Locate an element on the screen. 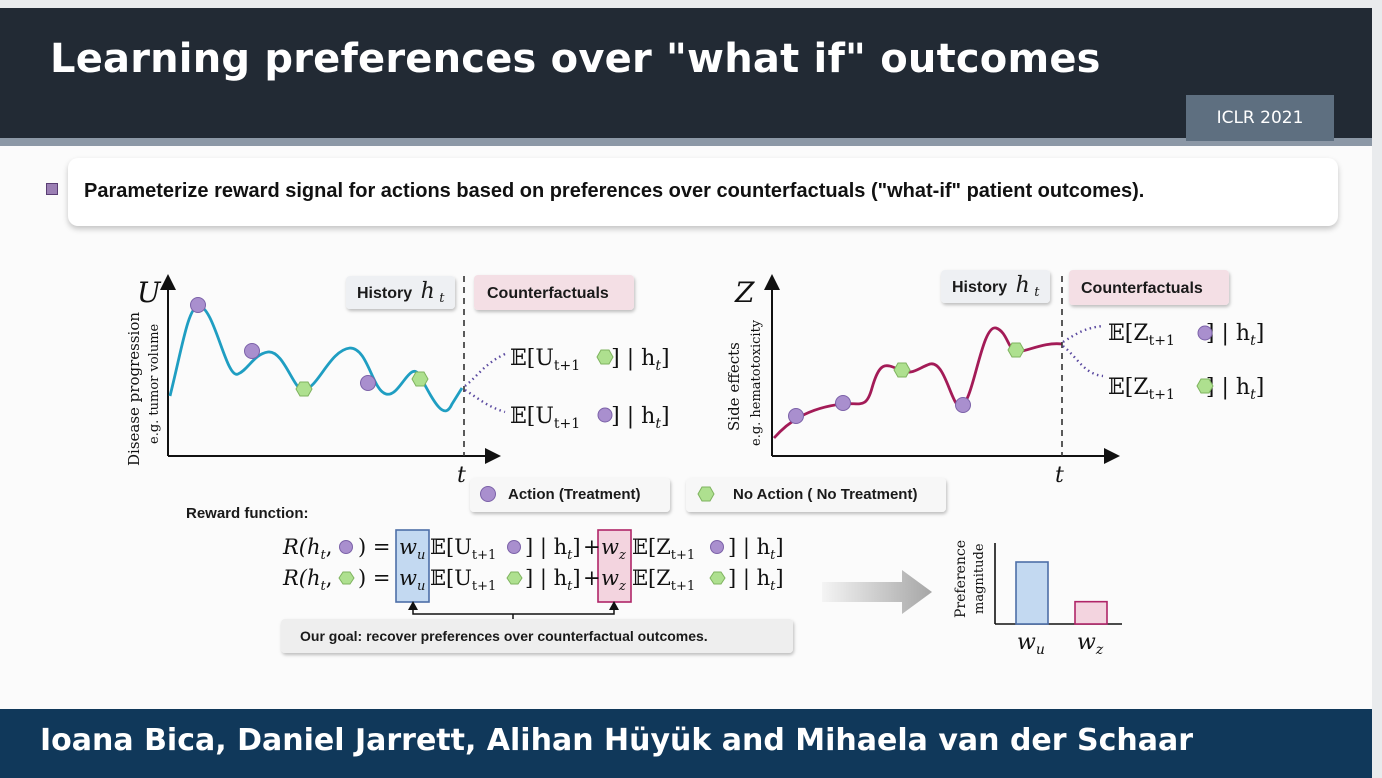 The image size is (1382, 778). right-counterfactual-tag is located at coordinates (1149, 287).